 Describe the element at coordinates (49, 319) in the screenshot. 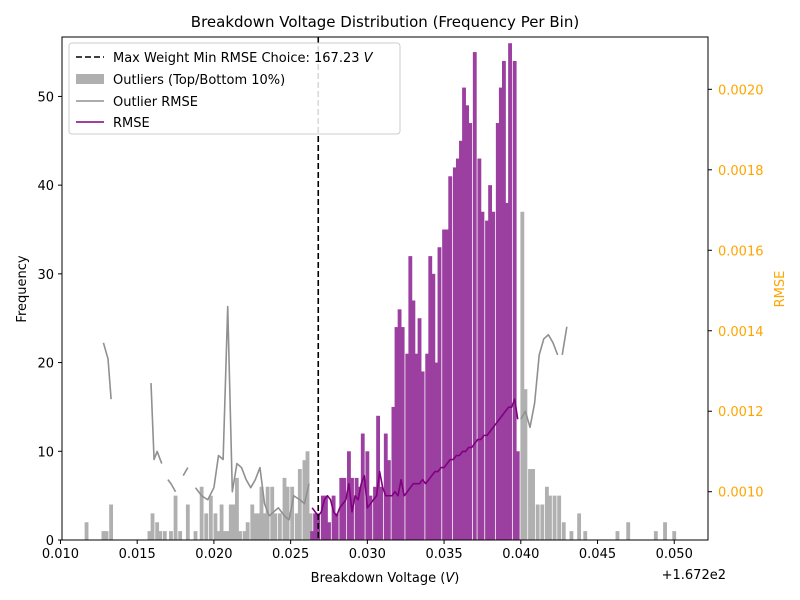

I see `y-axis-left-ticks: 0 10 20 30 40 50` at that location.